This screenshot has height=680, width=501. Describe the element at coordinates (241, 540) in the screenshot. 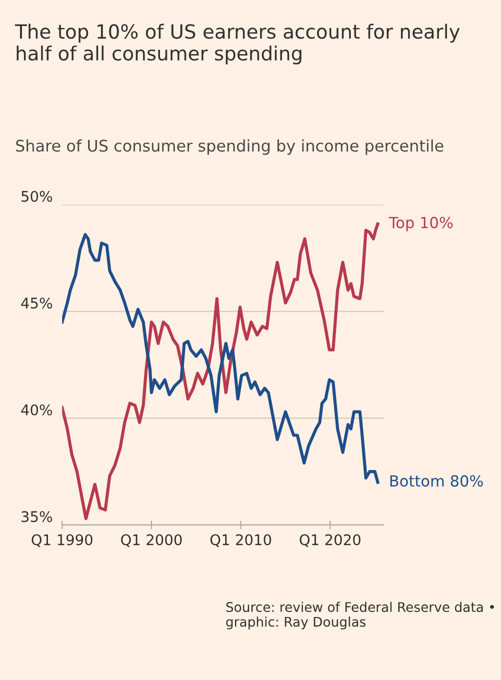

I see `x-tick-label: Q1 2010` at that location.